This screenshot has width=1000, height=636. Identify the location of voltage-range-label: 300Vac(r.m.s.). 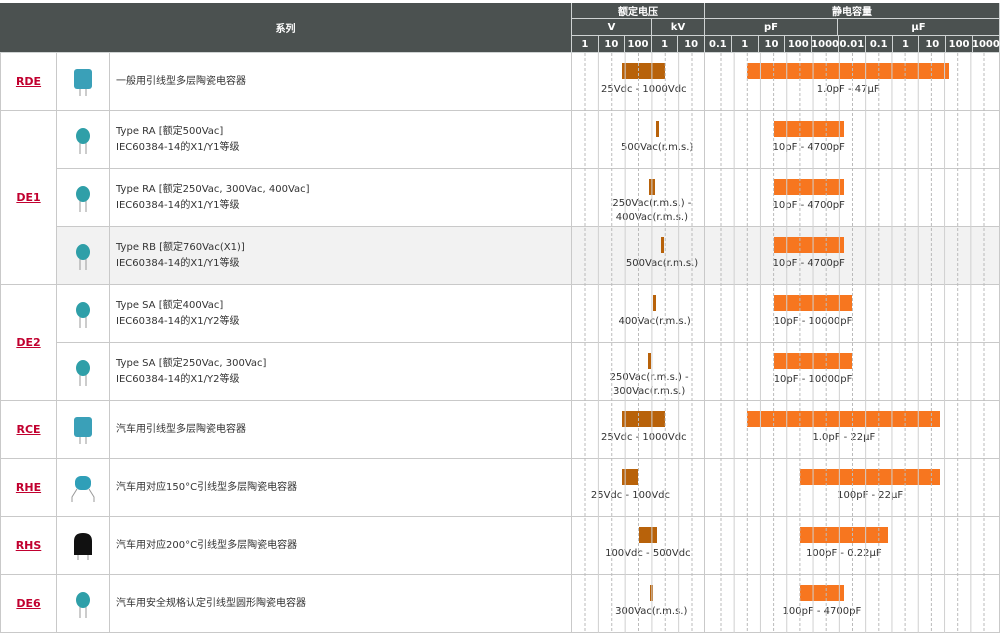
(651, 612).